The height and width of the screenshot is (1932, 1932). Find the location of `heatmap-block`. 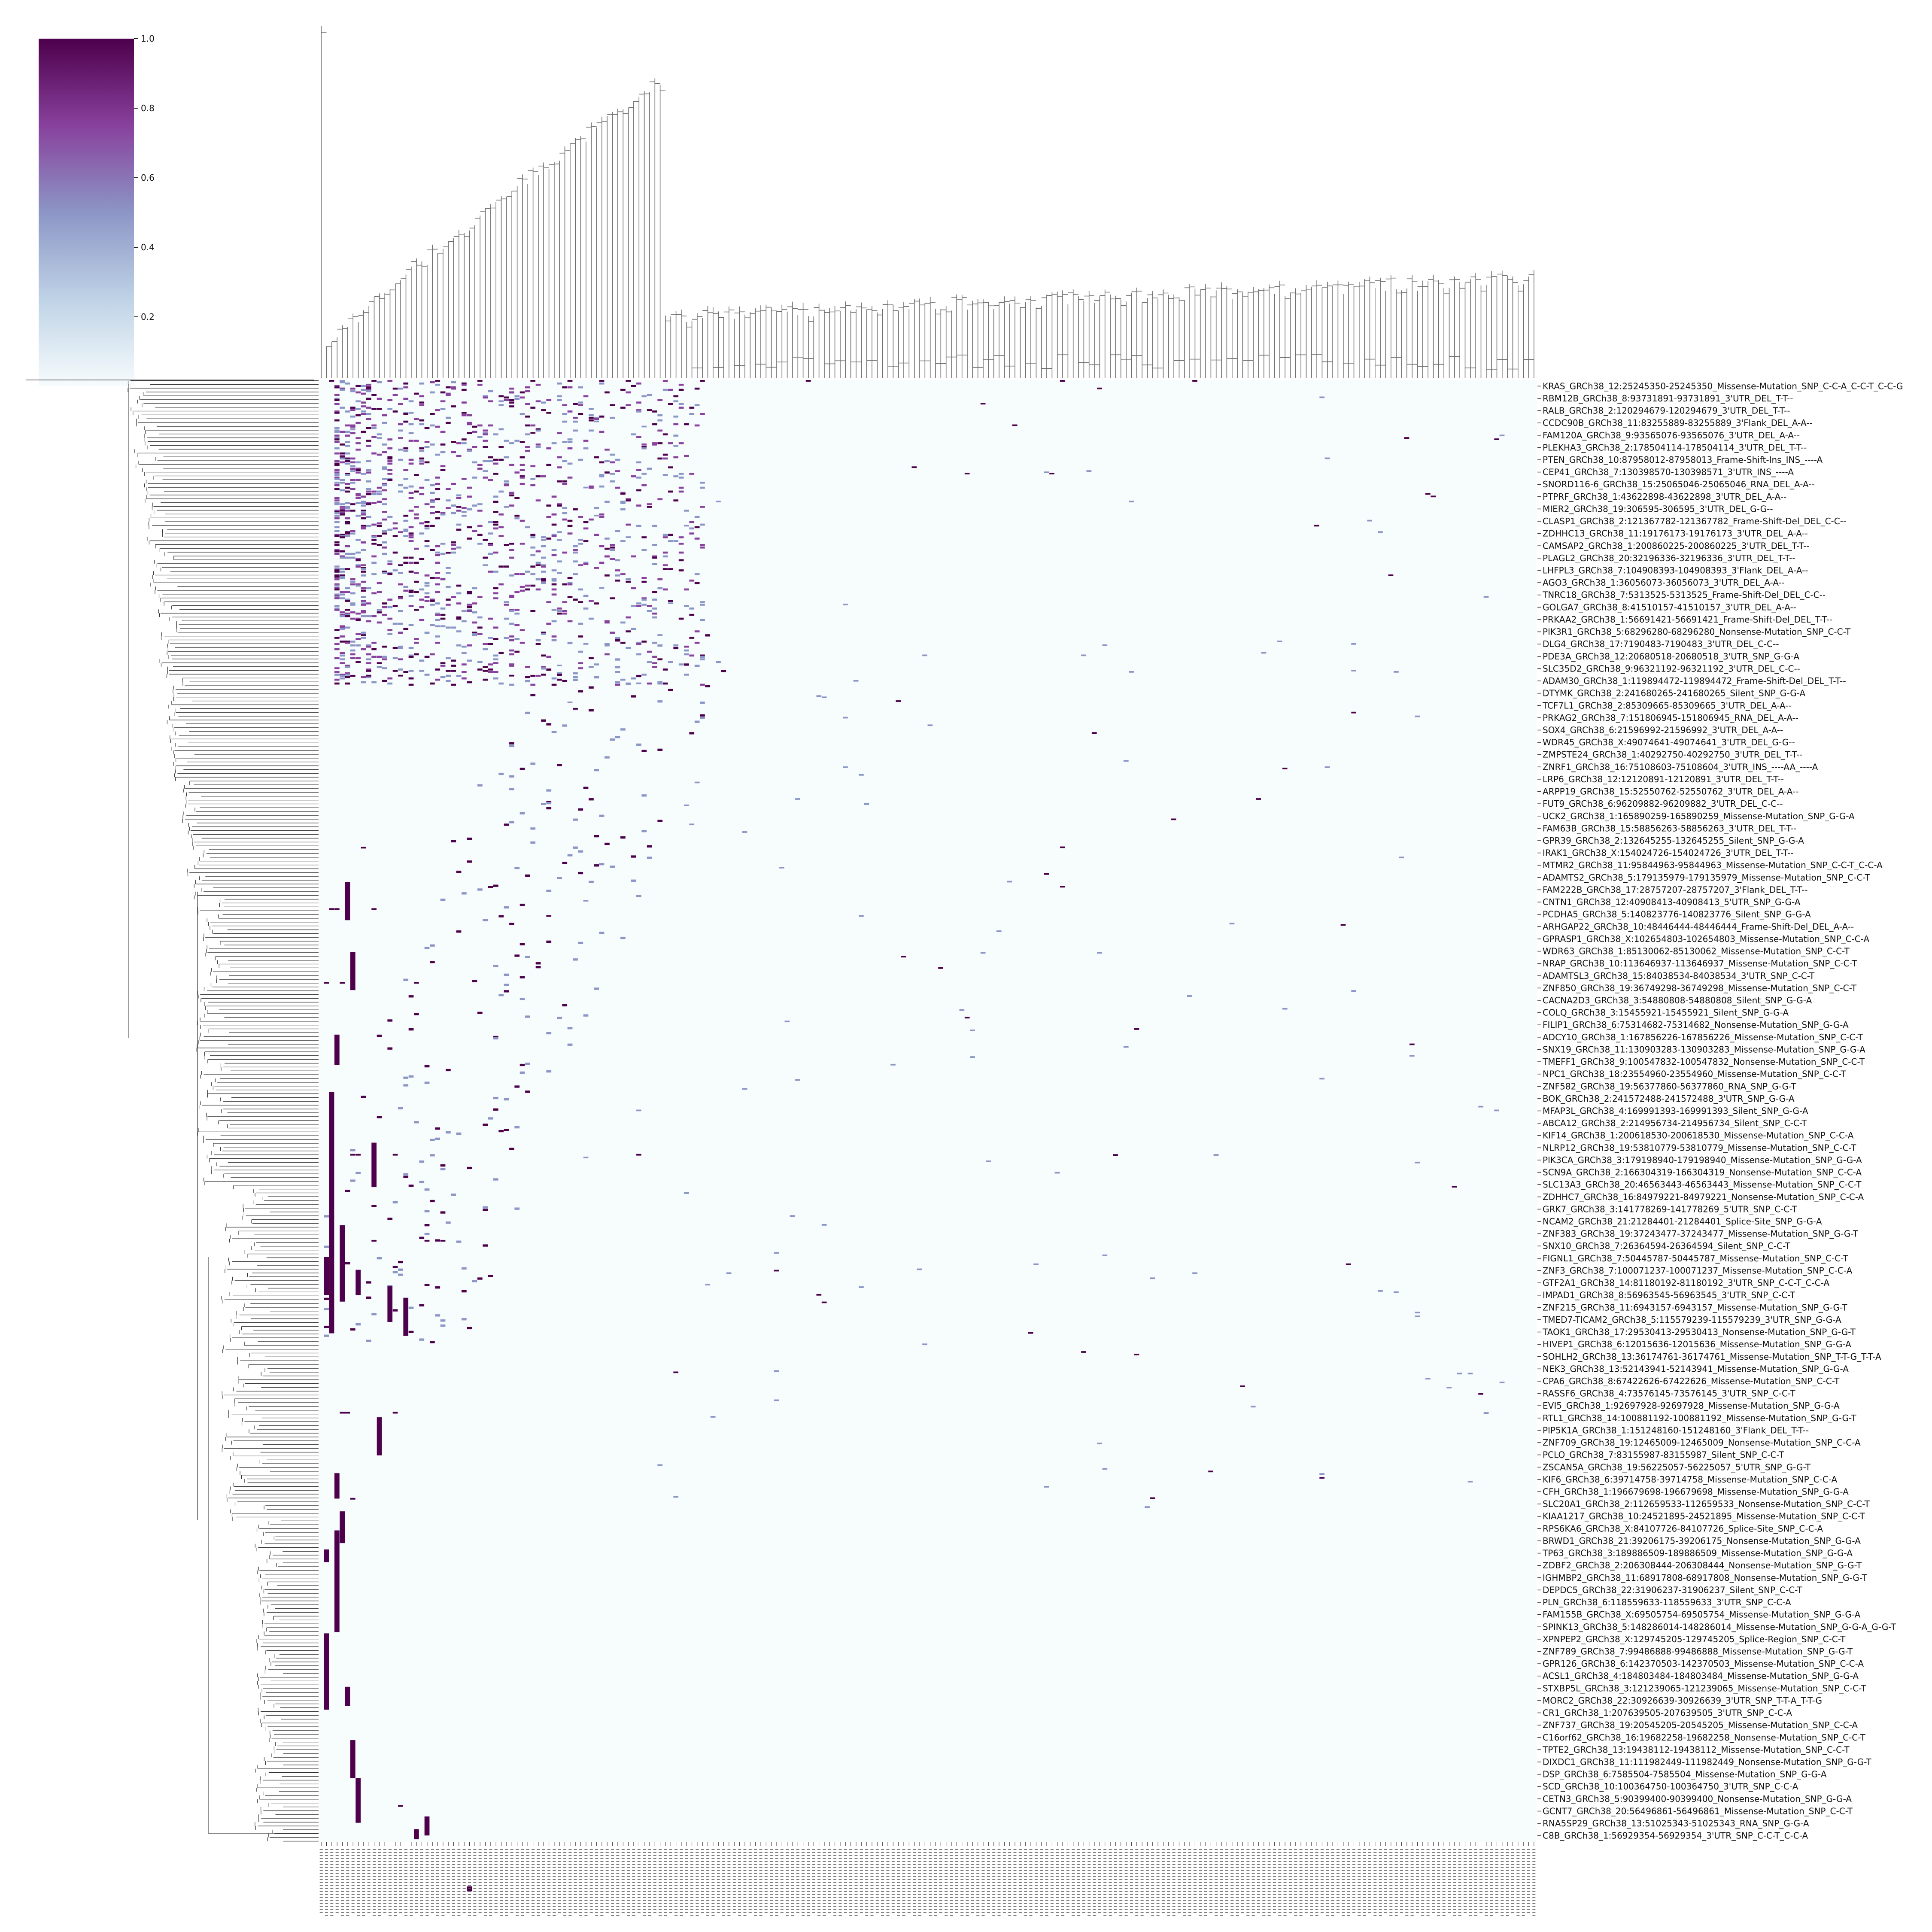

heatmap-block is located at coordinates (417, 1835).